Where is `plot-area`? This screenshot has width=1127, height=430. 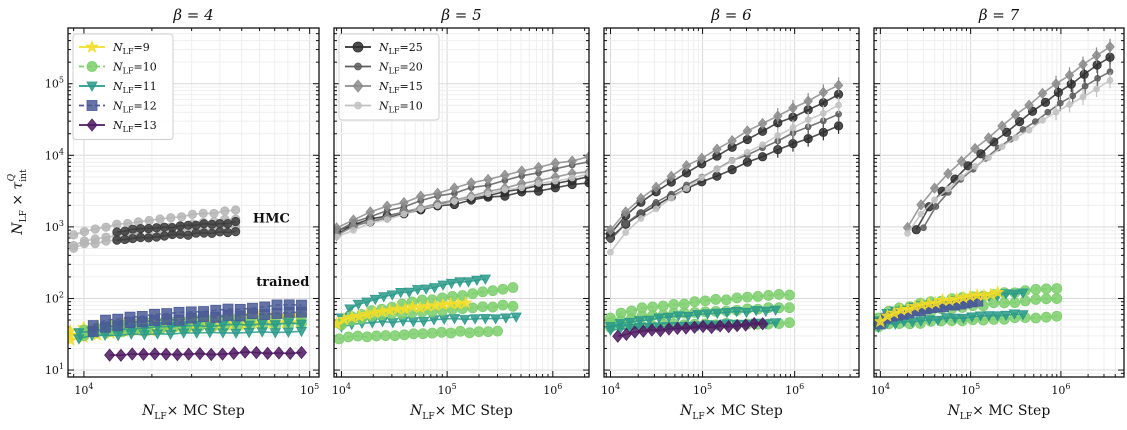
plot-area is located at coordinates (461, 247).